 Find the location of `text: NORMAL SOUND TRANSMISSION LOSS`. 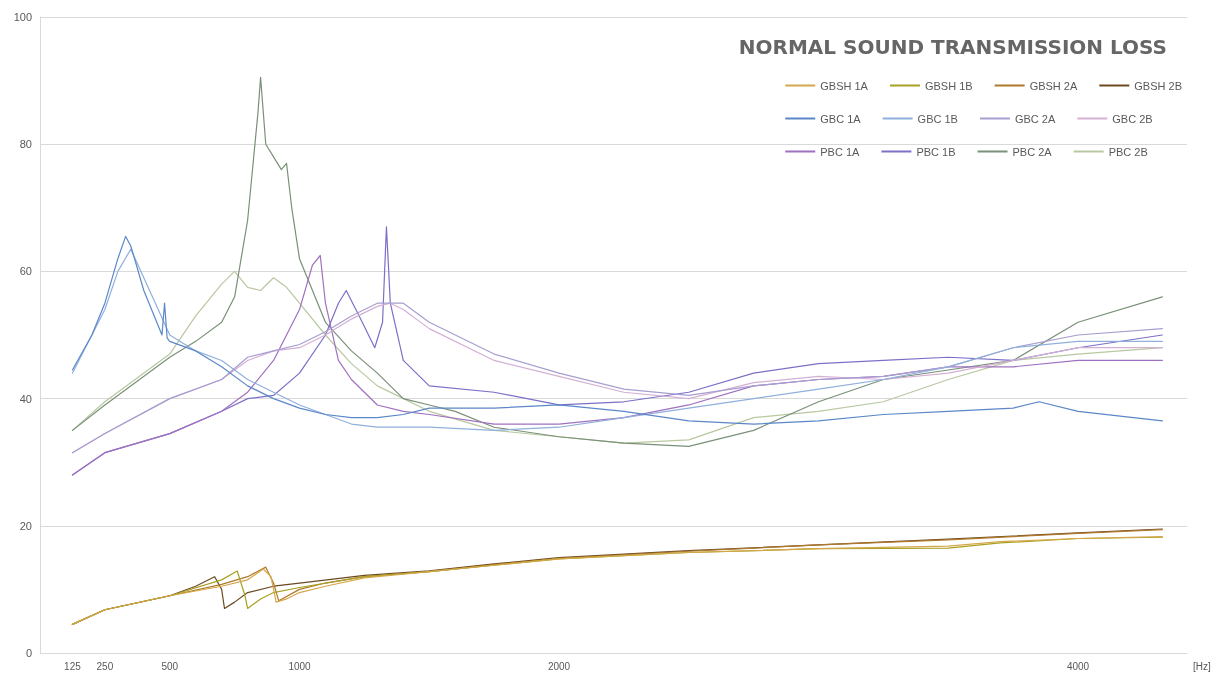

text: NORMAL SOUND TRANSMISSION LOSS is located at coordinates (952, 47).